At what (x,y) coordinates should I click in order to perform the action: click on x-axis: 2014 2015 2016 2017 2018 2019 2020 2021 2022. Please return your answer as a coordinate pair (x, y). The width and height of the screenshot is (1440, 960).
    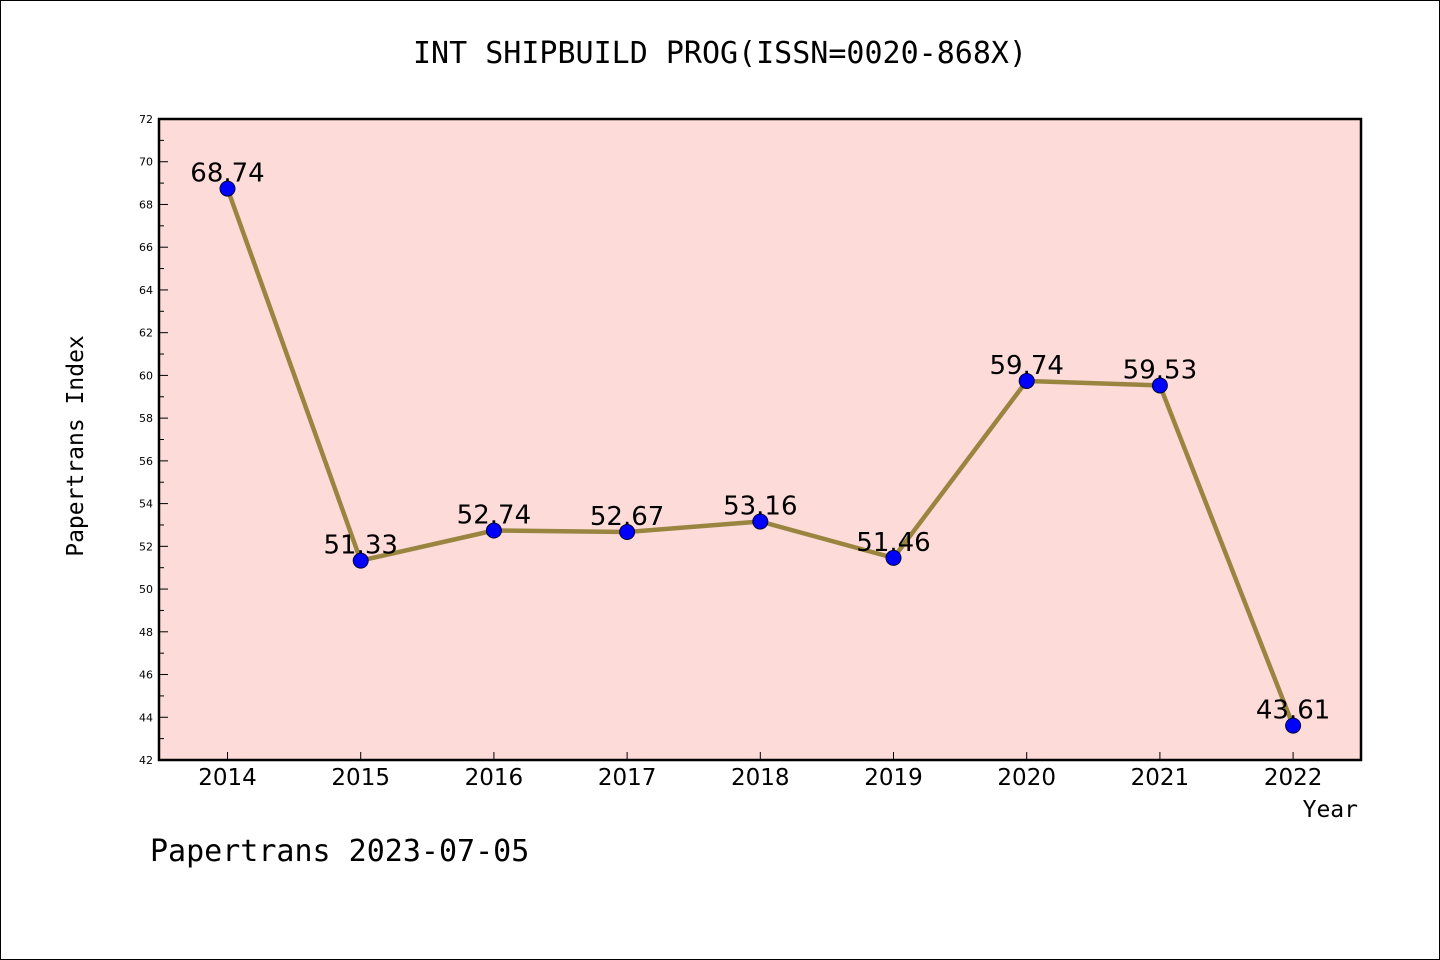
    Looking at the image, I should click on (760, 771).